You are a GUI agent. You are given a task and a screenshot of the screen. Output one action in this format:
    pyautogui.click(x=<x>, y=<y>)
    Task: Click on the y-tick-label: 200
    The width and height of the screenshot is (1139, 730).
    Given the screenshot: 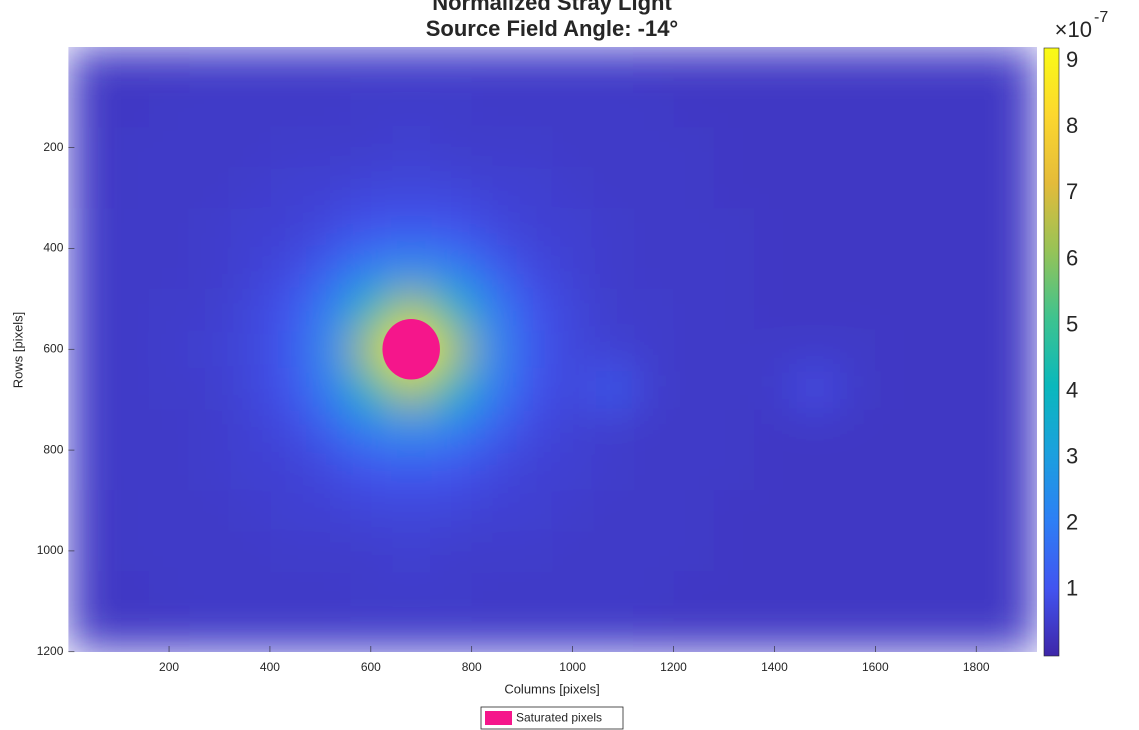 What is the action you would take?
    pyautogui.click(x=53, y=147)
    